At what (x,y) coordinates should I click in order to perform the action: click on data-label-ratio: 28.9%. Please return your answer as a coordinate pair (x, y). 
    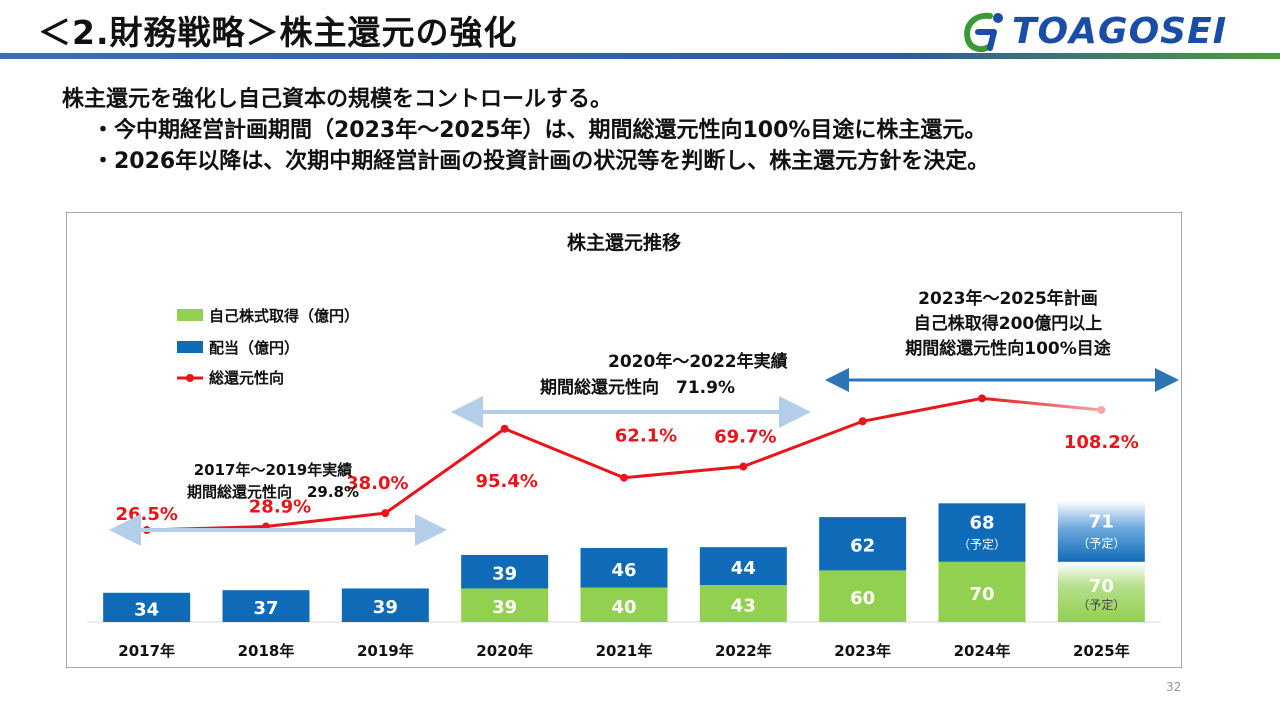
    Looking at the image, I should click on (280, 507).